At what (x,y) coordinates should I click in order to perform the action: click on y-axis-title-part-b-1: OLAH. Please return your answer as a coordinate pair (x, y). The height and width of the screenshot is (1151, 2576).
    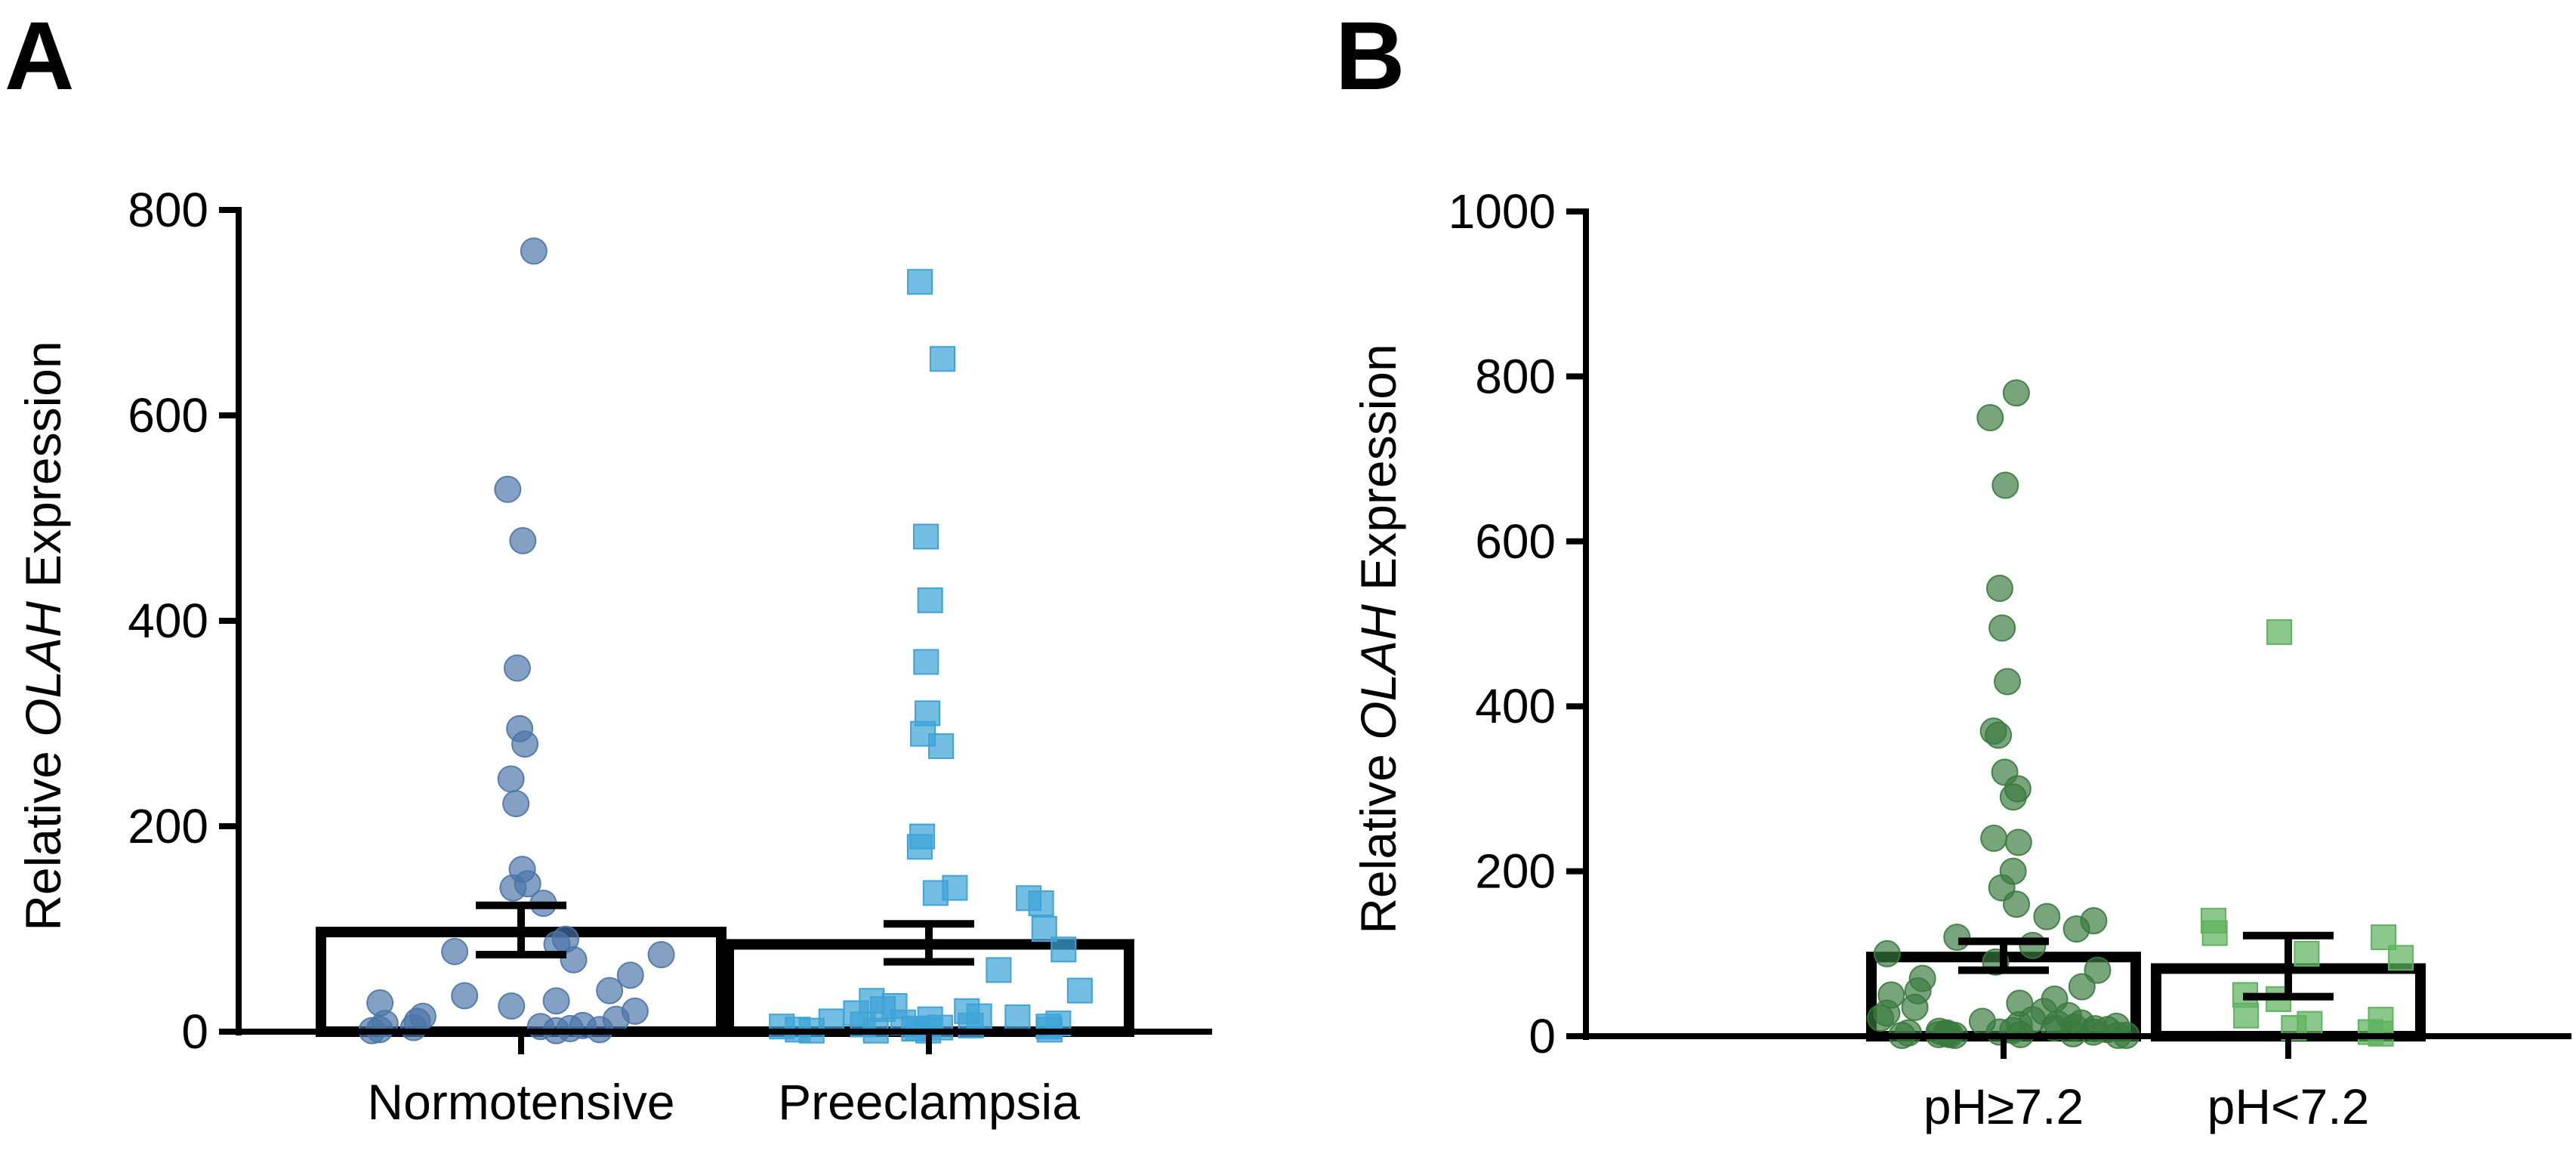
    Looking at the image, I should click on (1378, 672).